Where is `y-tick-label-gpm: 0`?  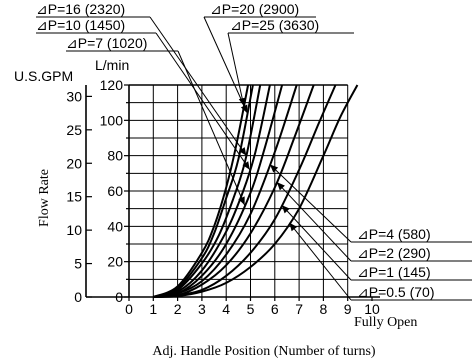 y-tick-label-gpm: 0 is located at coordinates (78, 297).